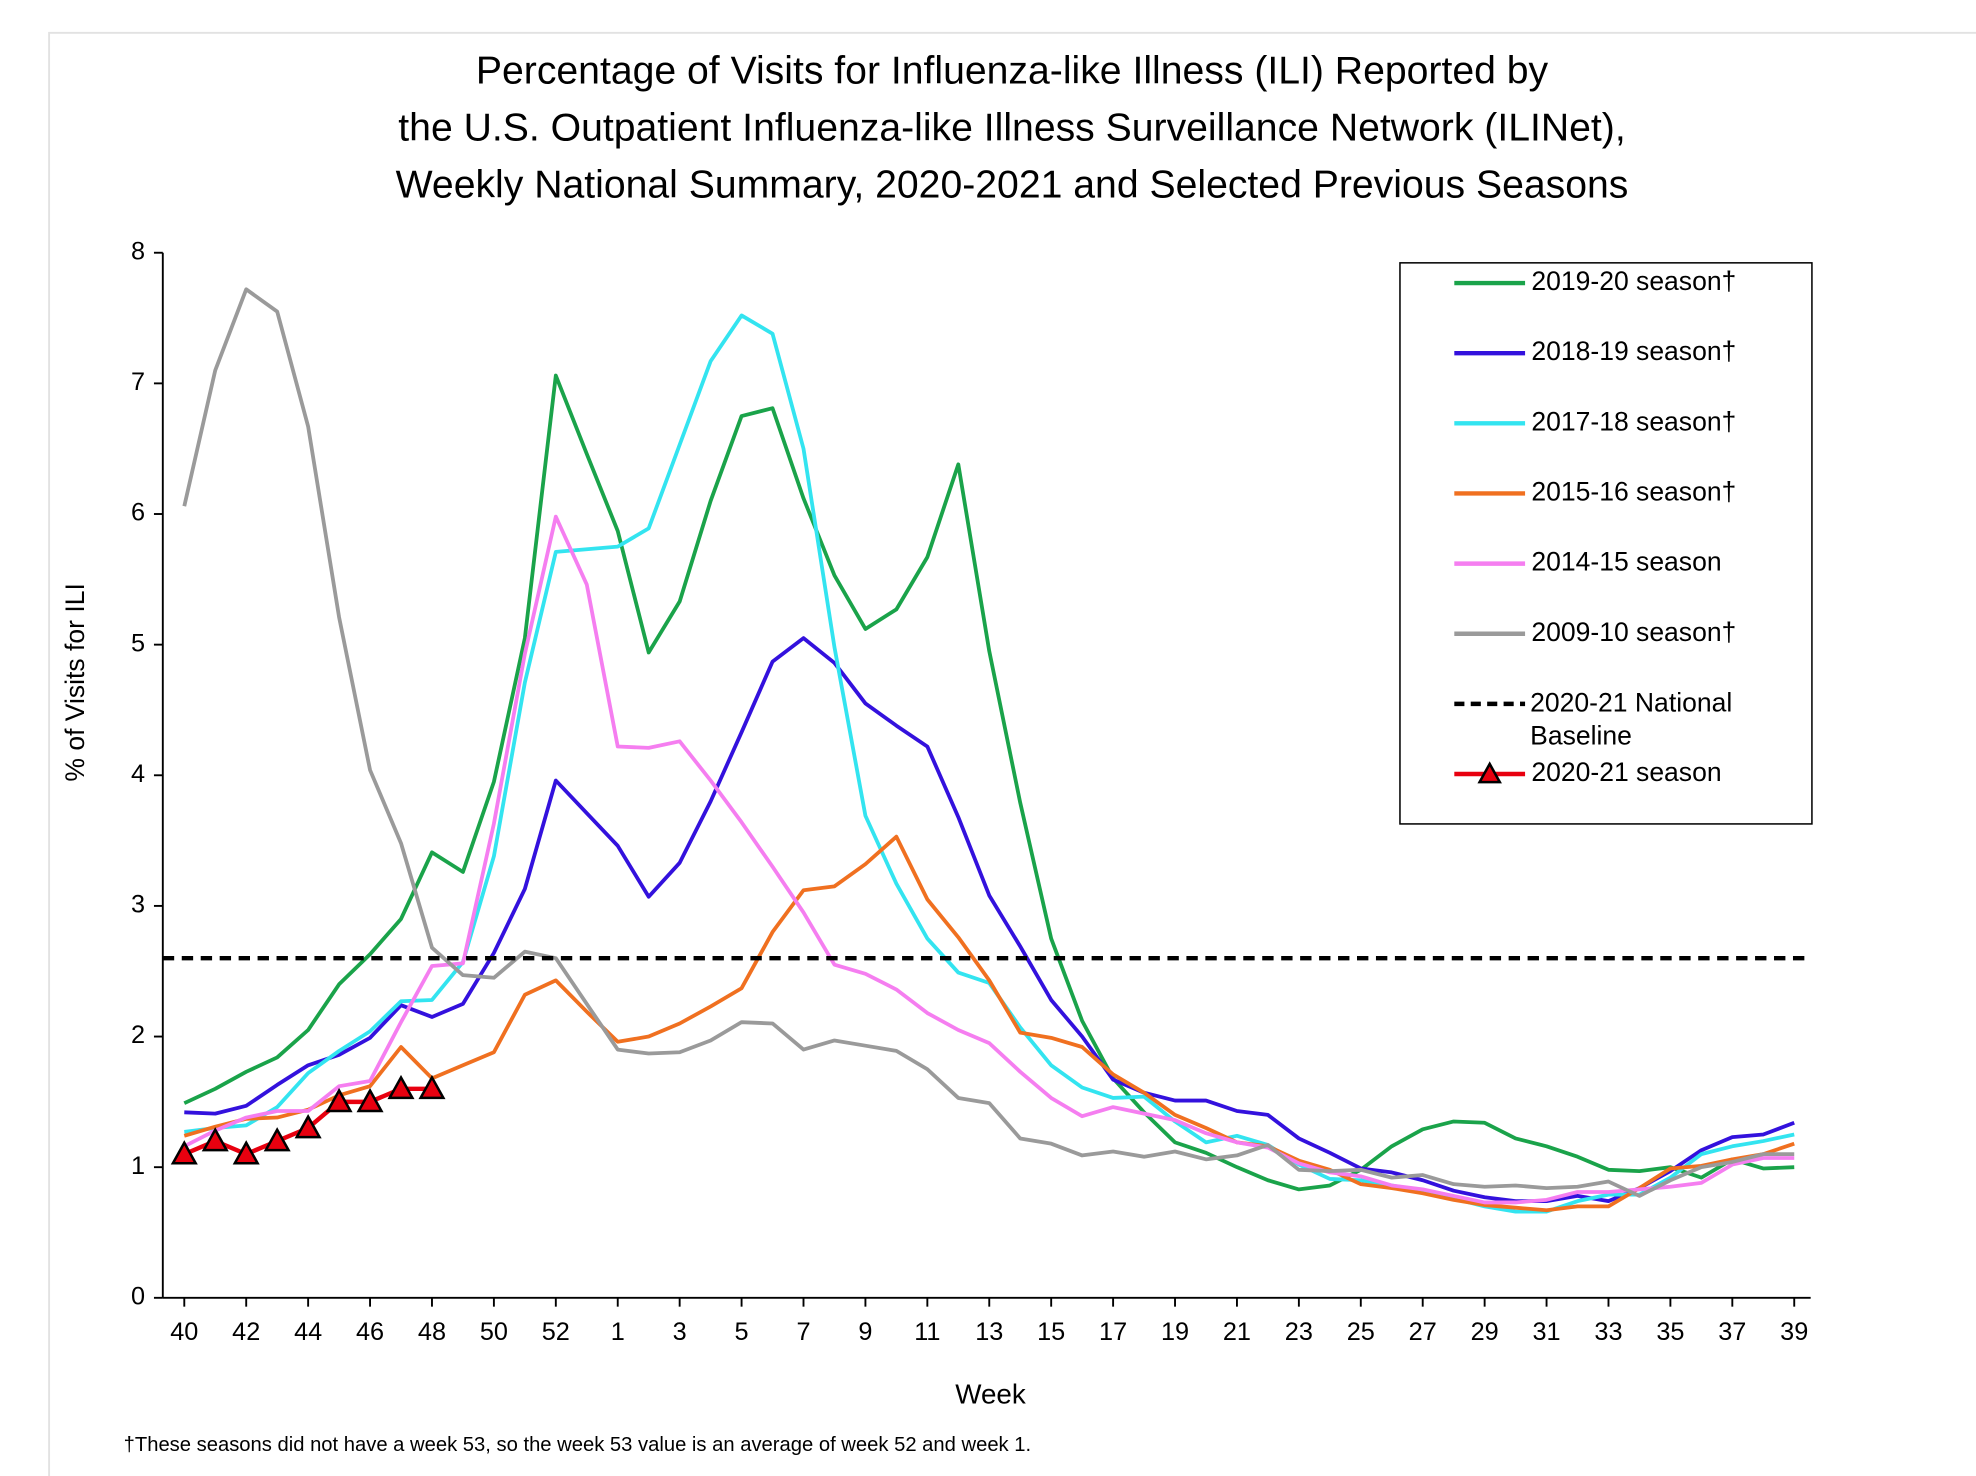 This screenshot has height=1476, width=1976. What do you see at coordinates (1113, 1332) in the screenshot?
I see `x-tick-label: 17` at bounding box center [1113, 1332].